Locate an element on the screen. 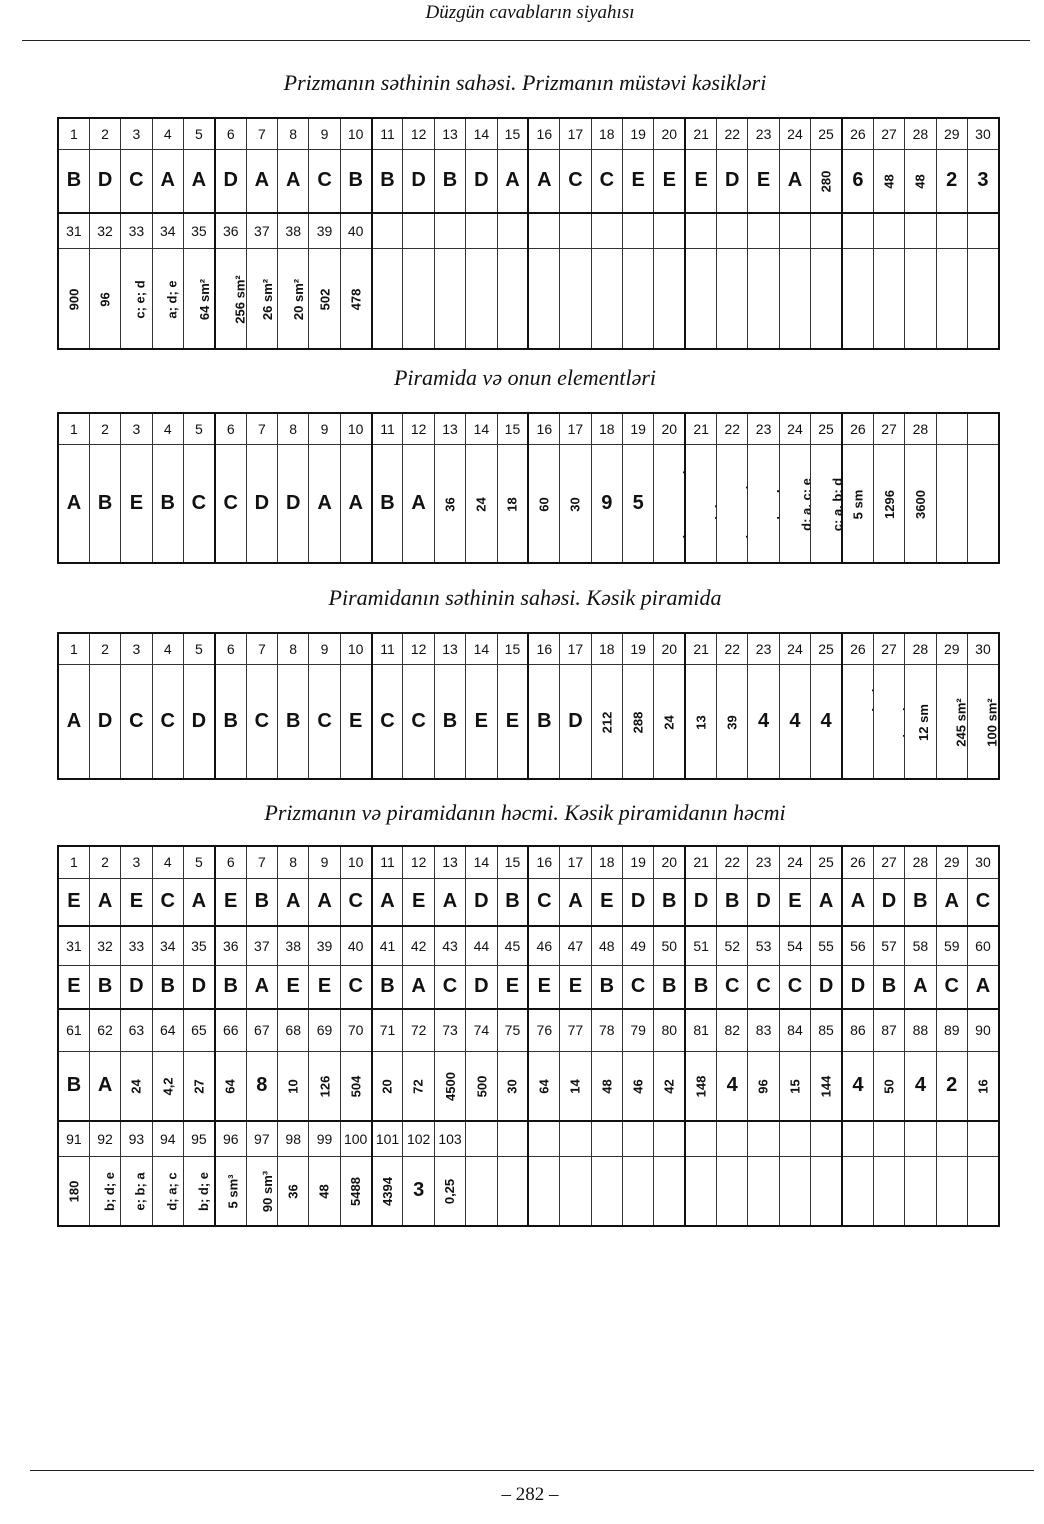 This screenshot has height=1524, width=1044. question-number: 8 is located at coordinates (293, 133).